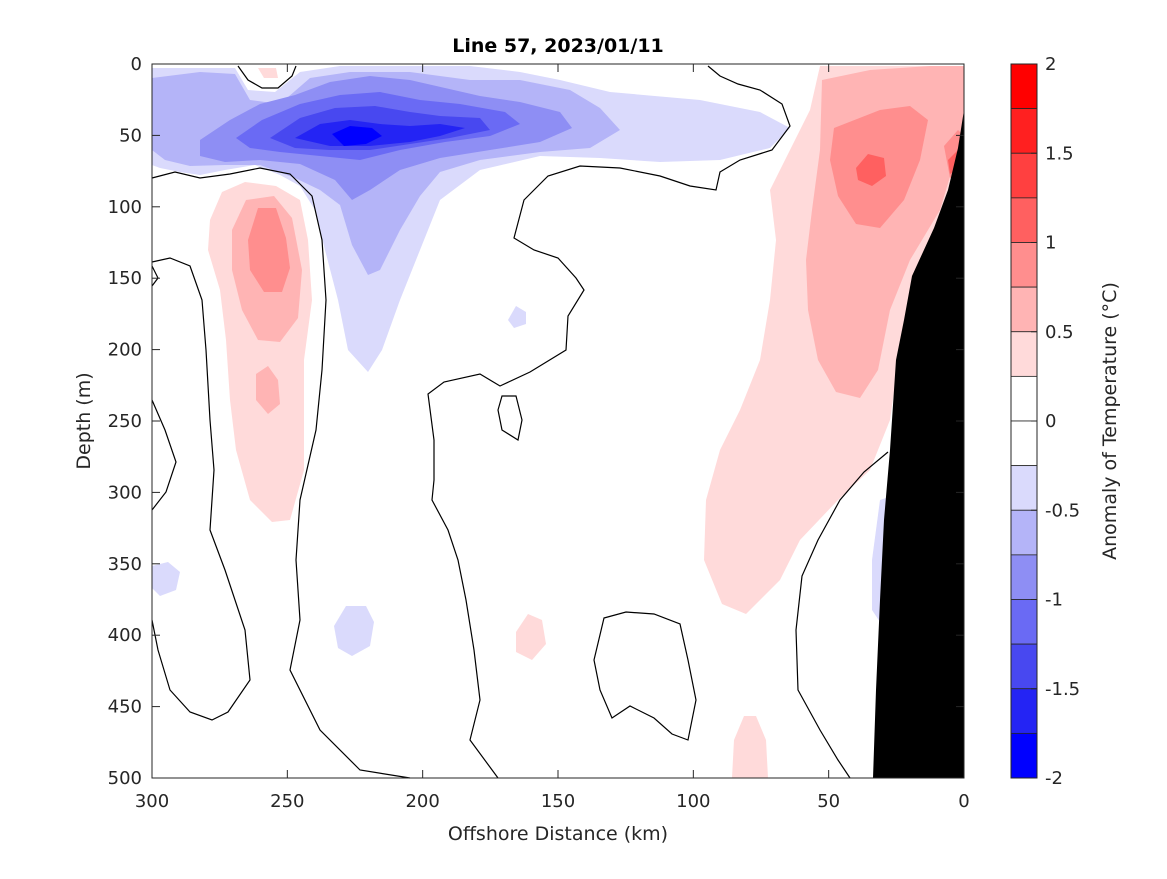  Describe the element at coordinates (1054, 778) in the screenshot. I see `colorbar-tick-label: -2` at that location.